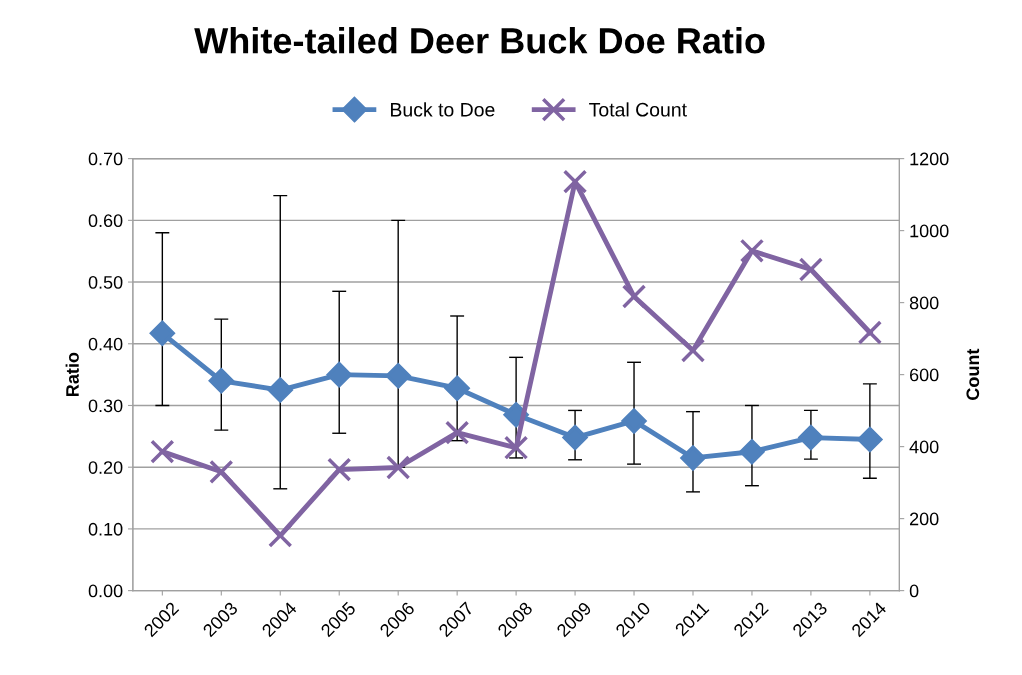 This screenshot has width=1022, height=675. Describe the element at coordinates (105, 591) in the screenshot. I see `y-tick-label: 0.00` at that location.